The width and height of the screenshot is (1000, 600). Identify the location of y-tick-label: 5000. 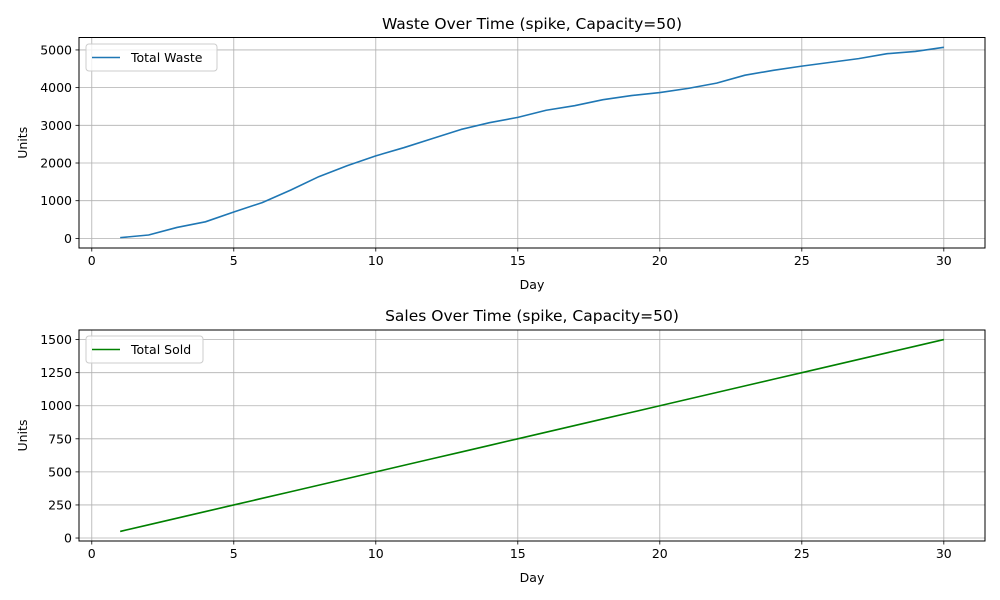
(56, 49).